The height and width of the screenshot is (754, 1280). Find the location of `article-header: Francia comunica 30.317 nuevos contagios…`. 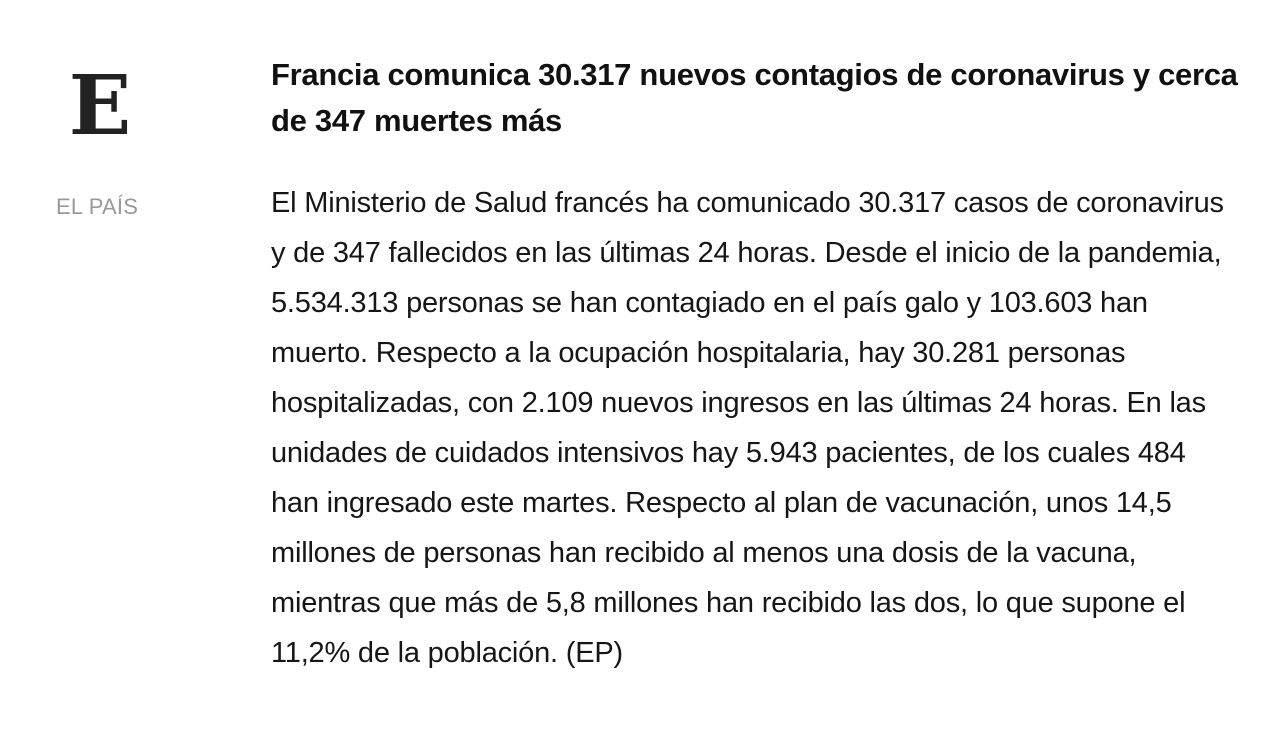

article-header: Francia comunica 30.317 nuevos contagios… is located at coordinates (756, 98).